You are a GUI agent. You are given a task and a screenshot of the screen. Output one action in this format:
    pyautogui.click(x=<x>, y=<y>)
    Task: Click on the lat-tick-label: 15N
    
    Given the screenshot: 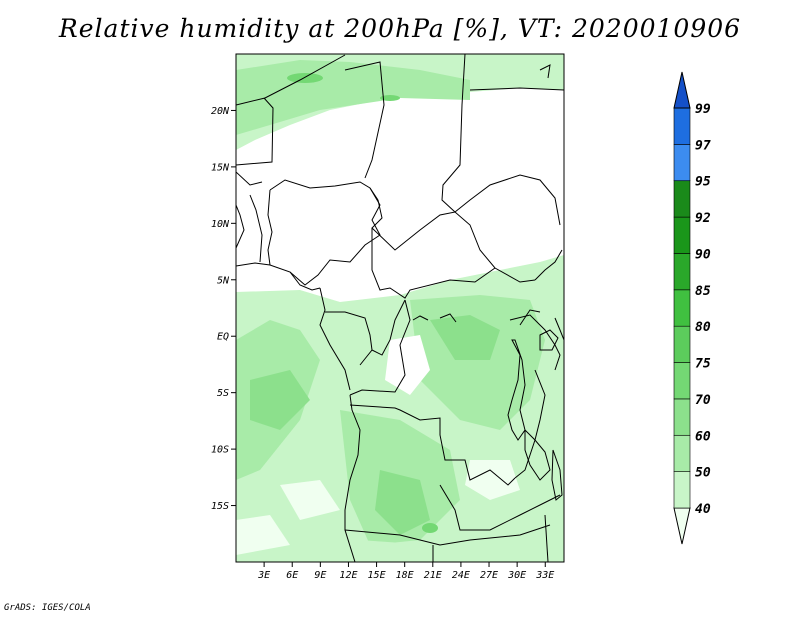 What is the action you would take?
    pyautogui.click(x=220, y=167)
    